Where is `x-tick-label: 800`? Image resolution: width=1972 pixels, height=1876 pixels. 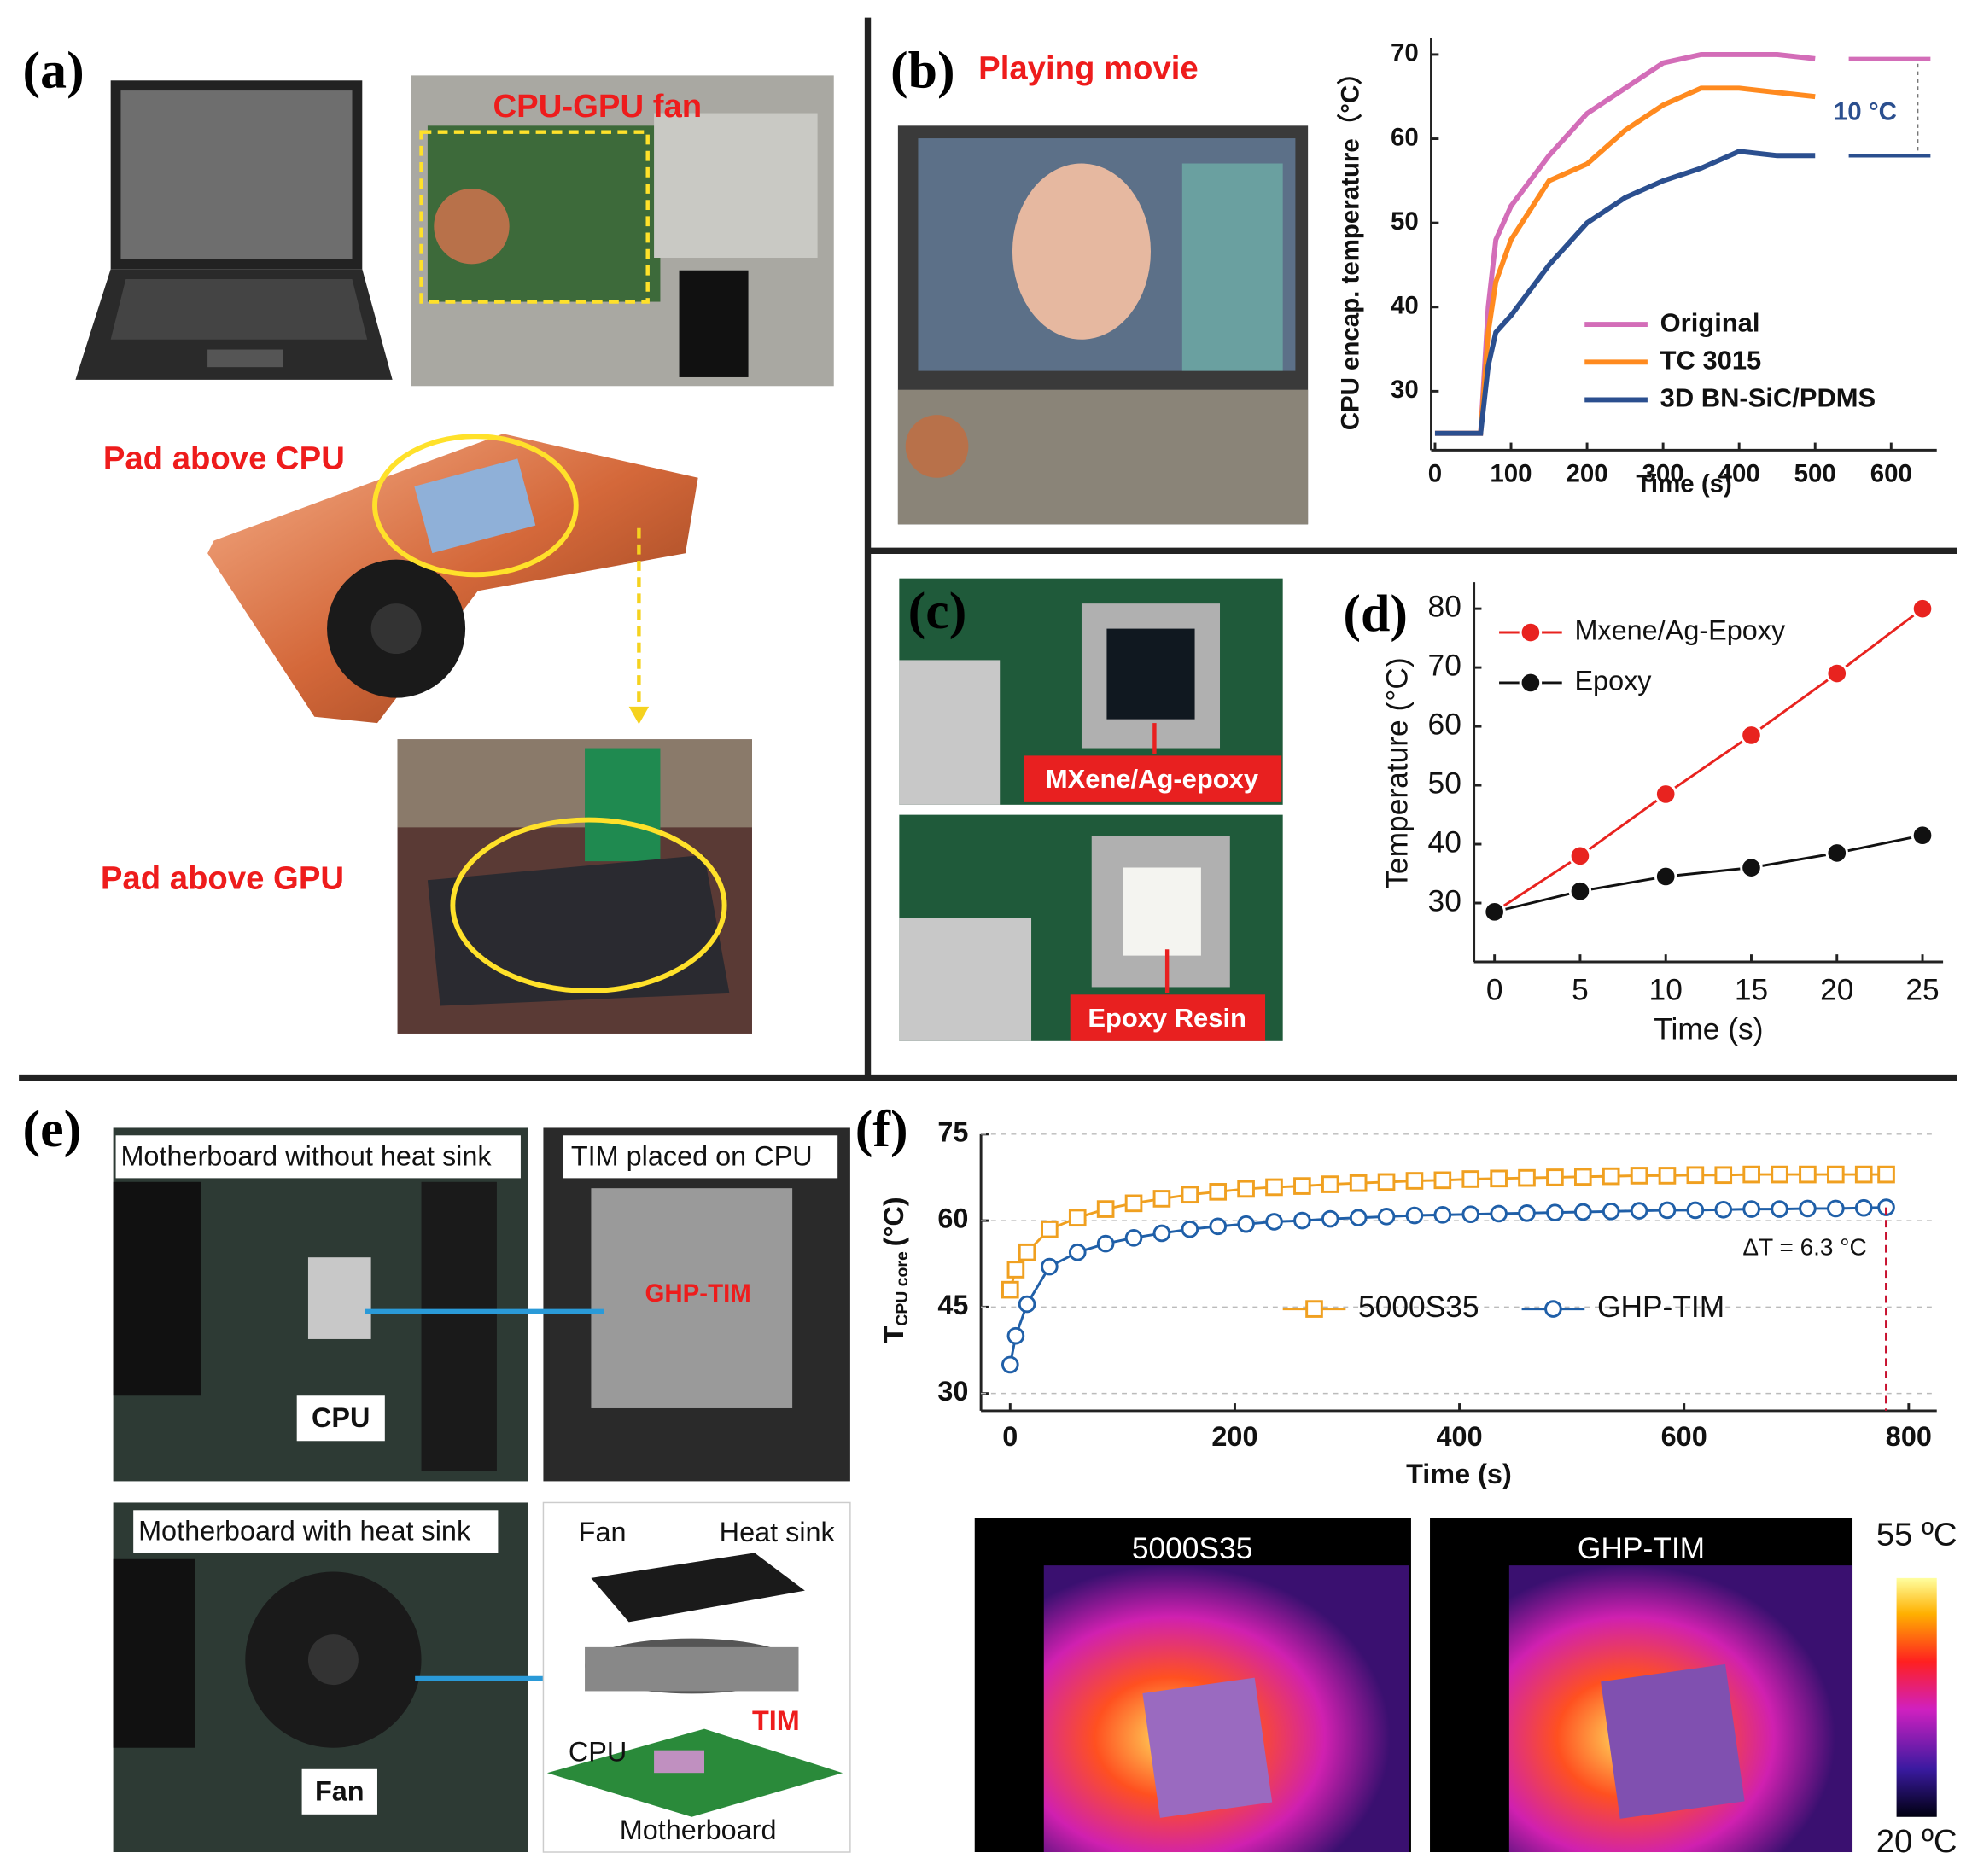 x-tick-label: 800 is located at coordinates (1909, 1436).